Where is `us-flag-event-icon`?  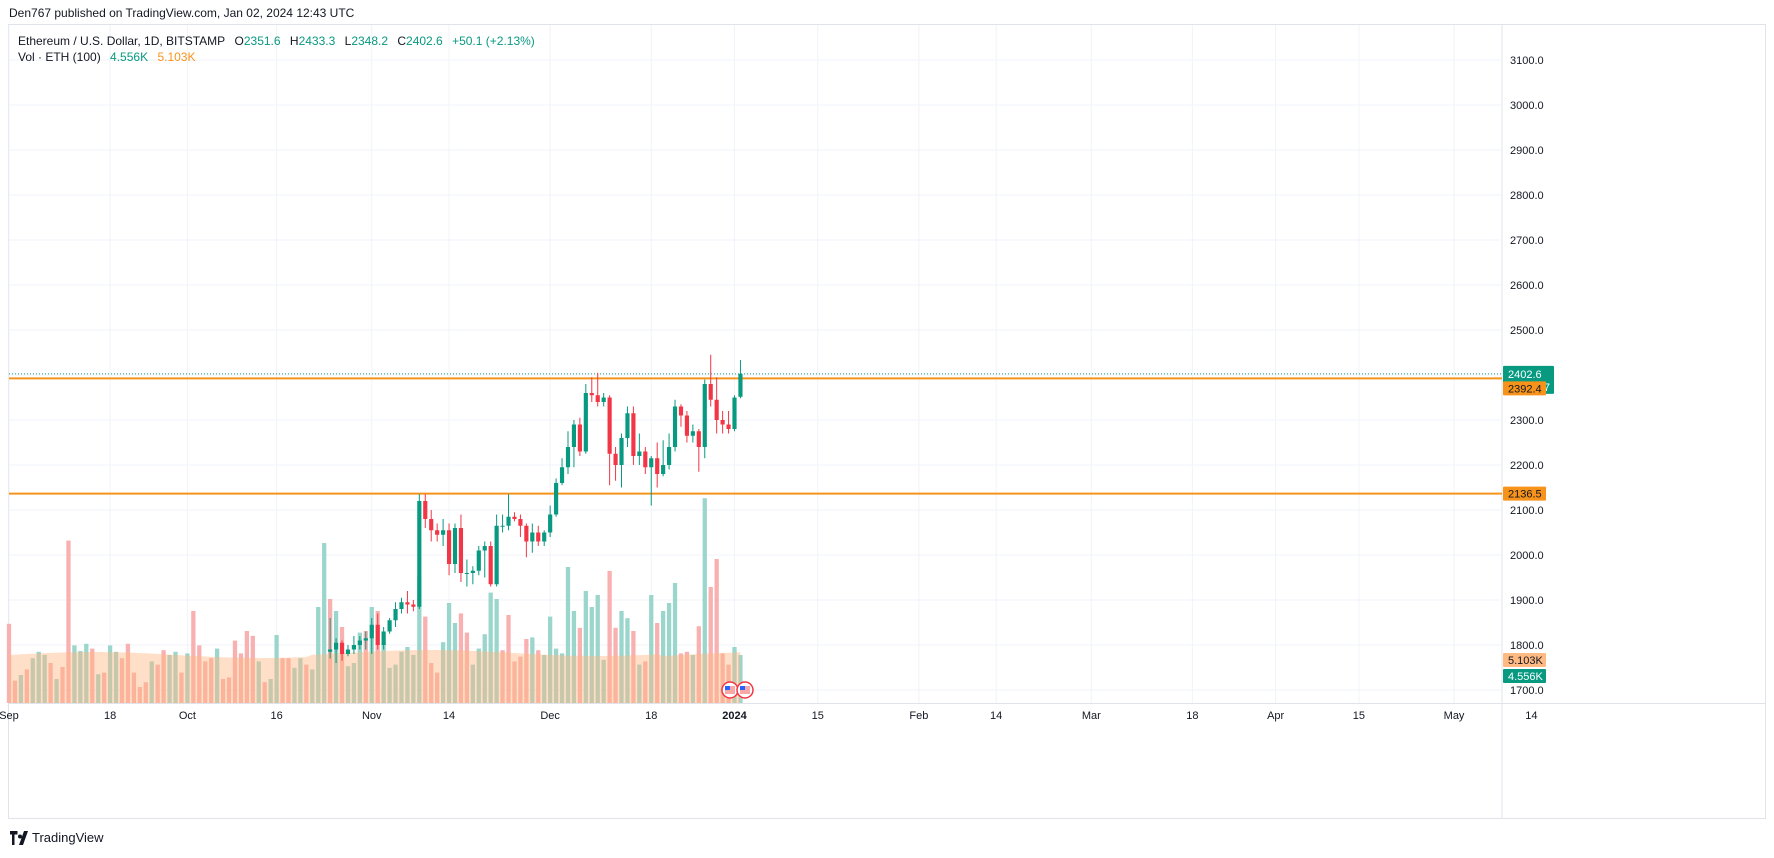 us-flag-event-icon is located at coordinates (730, 690).